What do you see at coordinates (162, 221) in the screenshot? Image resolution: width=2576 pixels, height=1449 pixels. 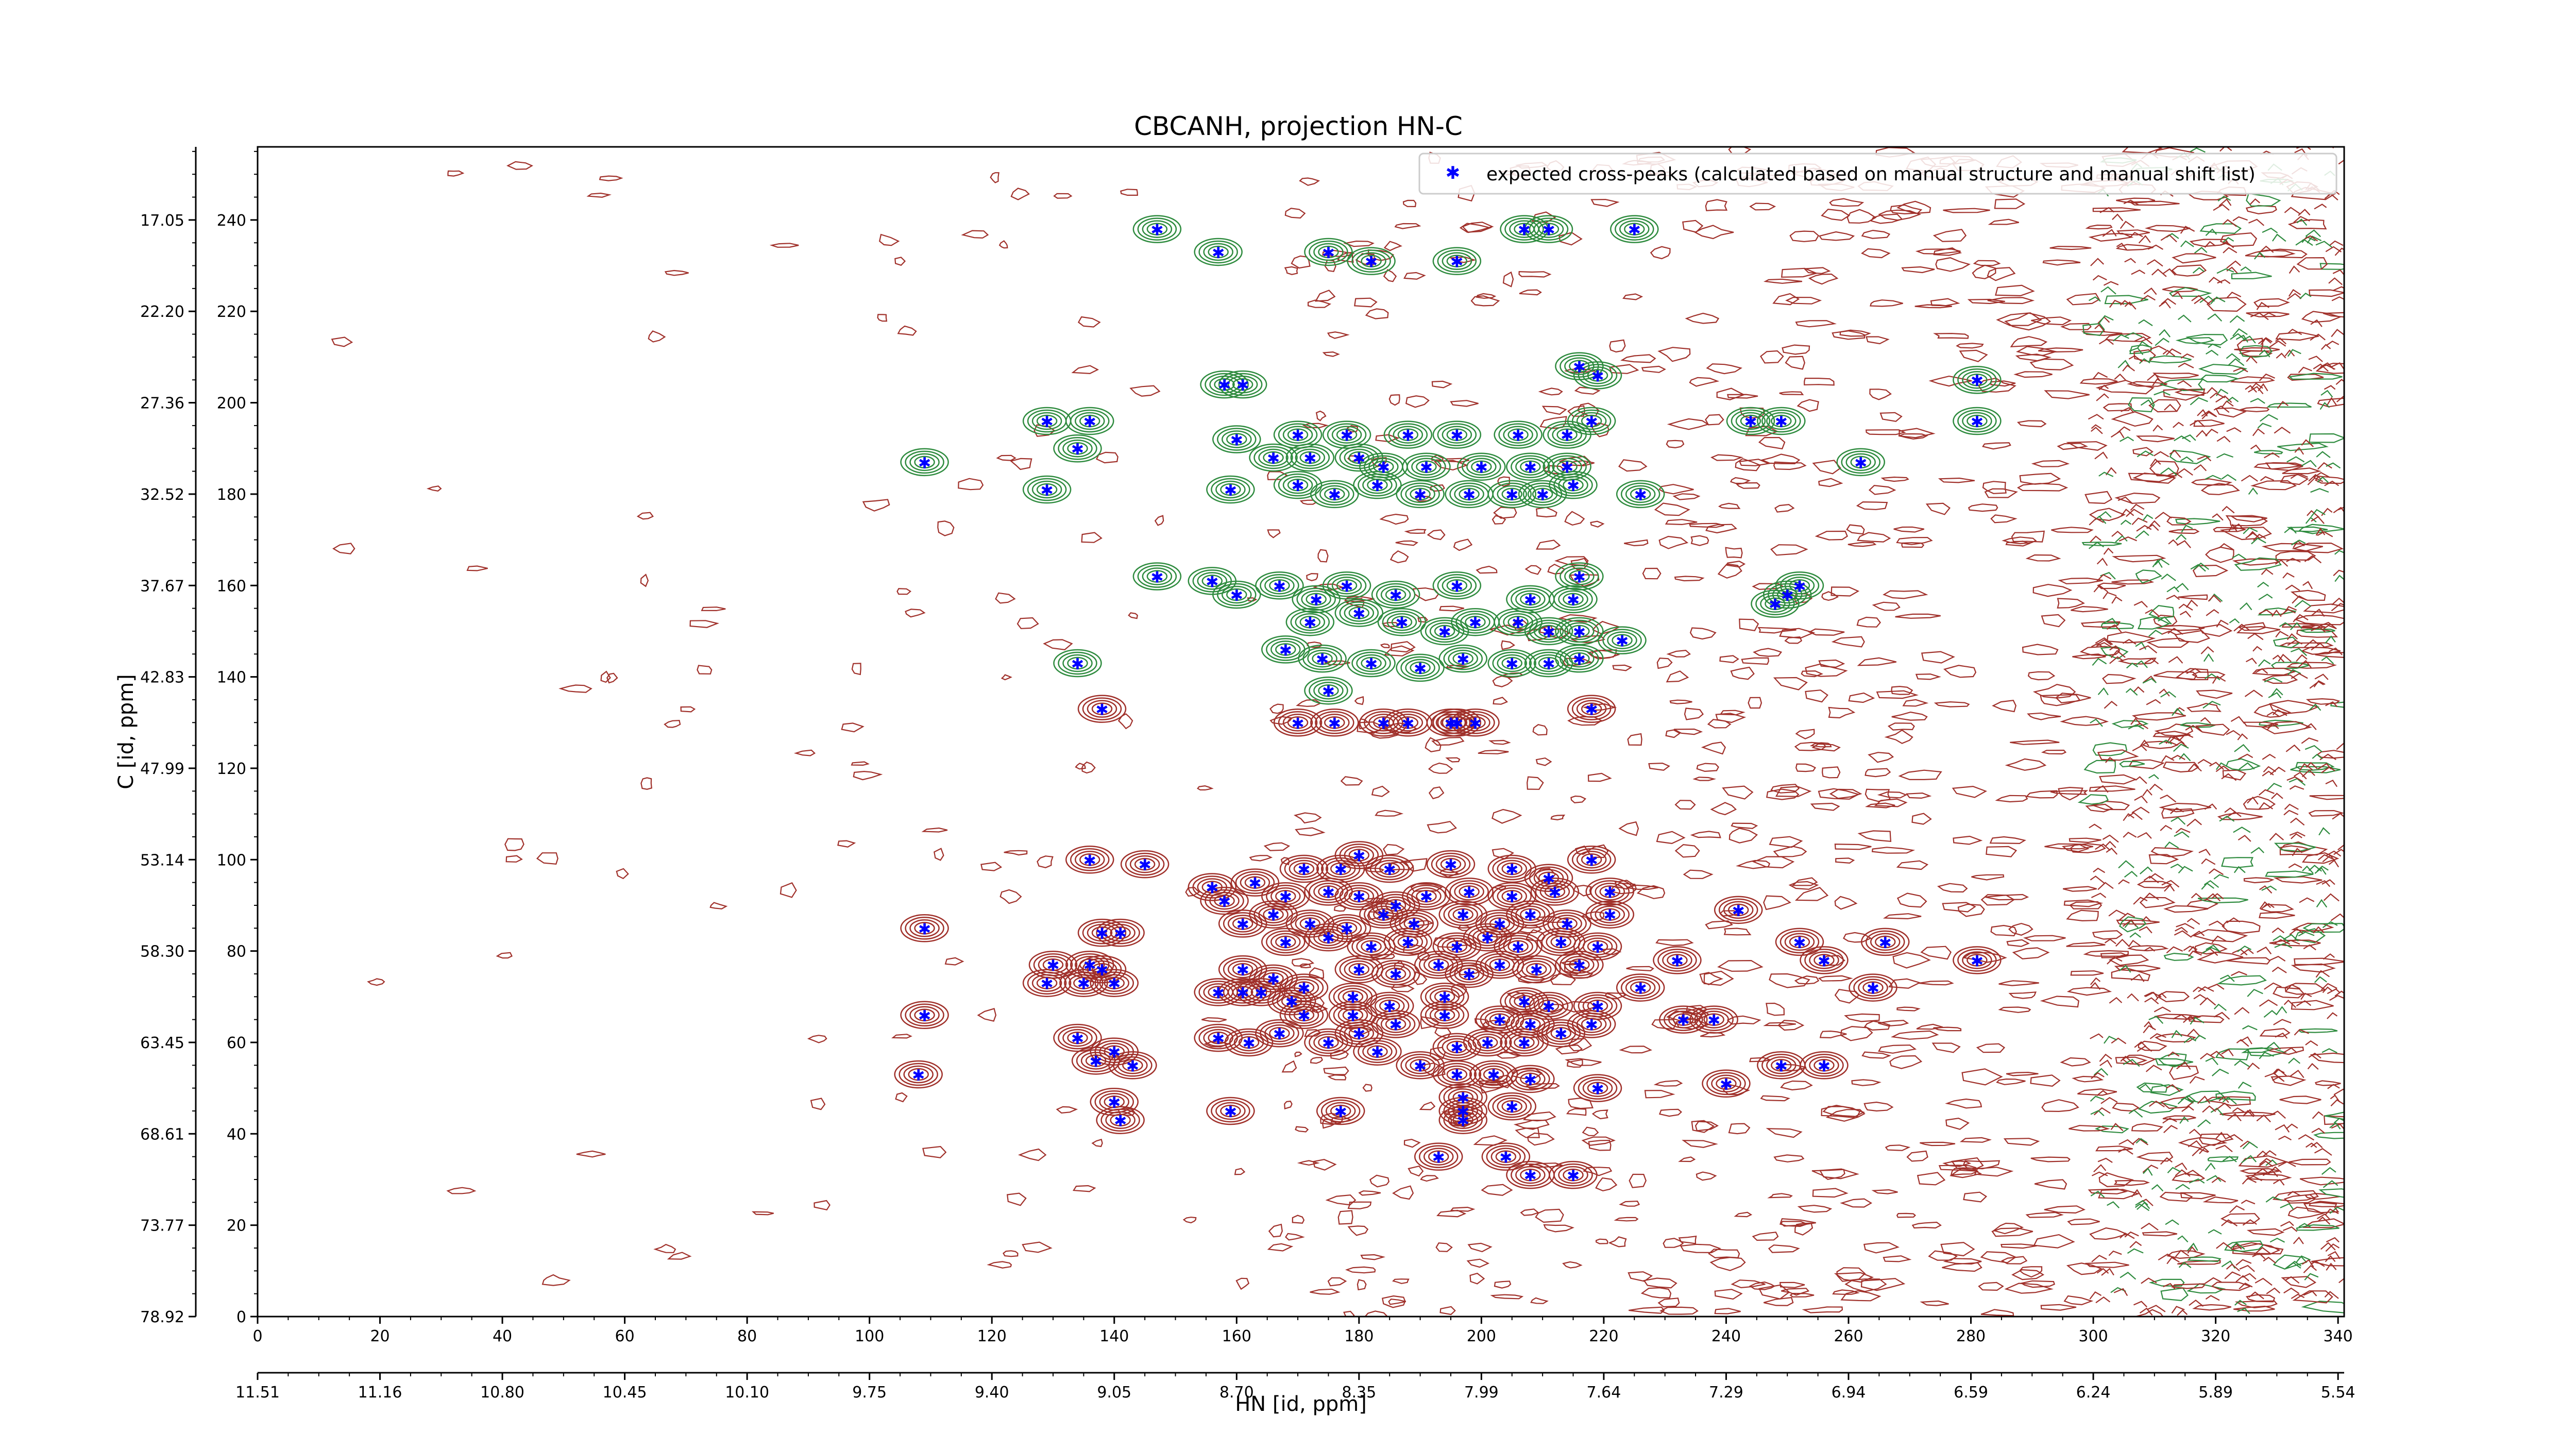 I see `ppm-y-tick-label: 17.05` at bounding box center [162, 221].